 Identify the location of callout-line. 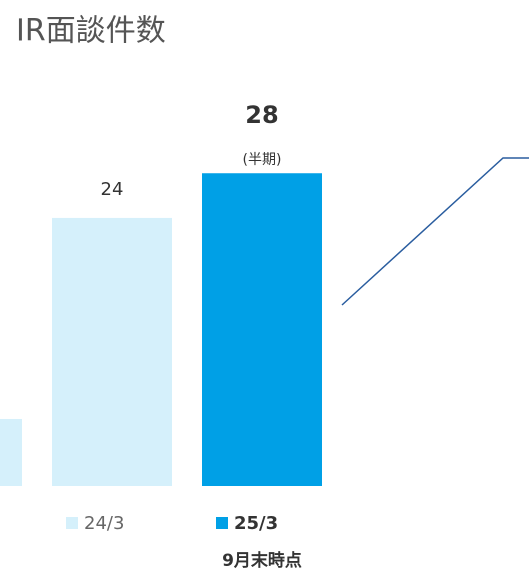
(435, 231).